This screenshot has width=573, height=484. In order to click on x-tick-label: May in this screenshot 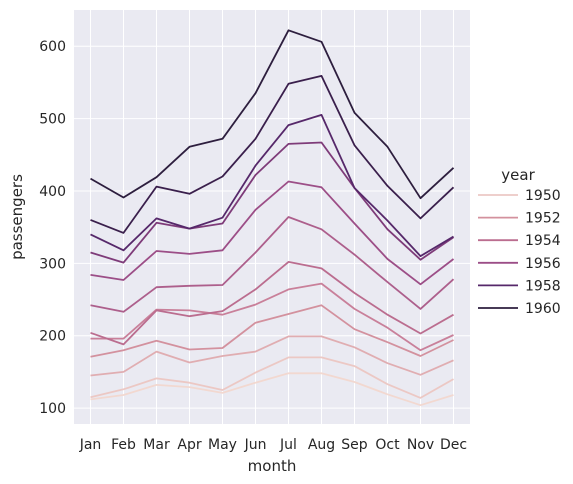, I will do `click(222, 445)`.